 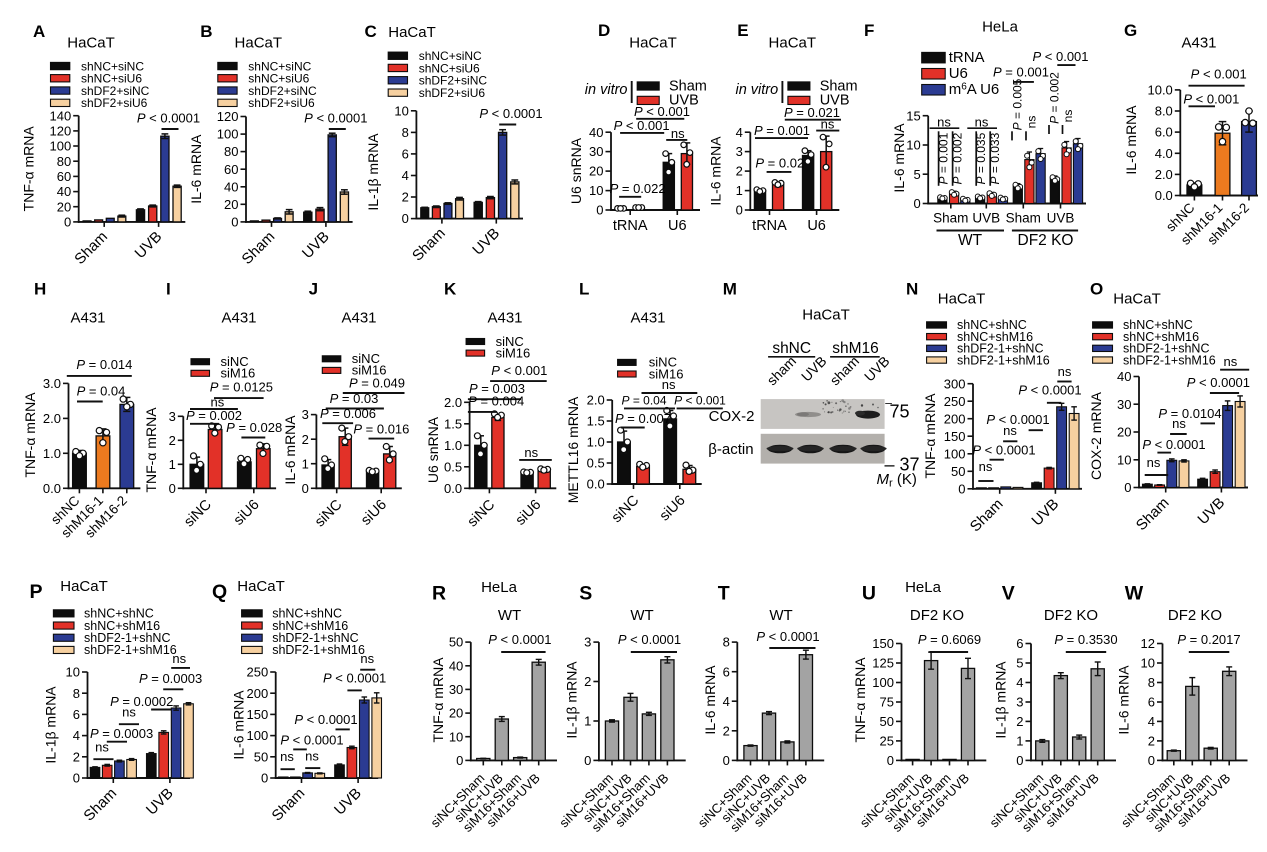 What do you see at coordinates (127, 638) in the screenshot?
I see `svg-text: shDF2-1+shNC` at bounding box center [127, 638].